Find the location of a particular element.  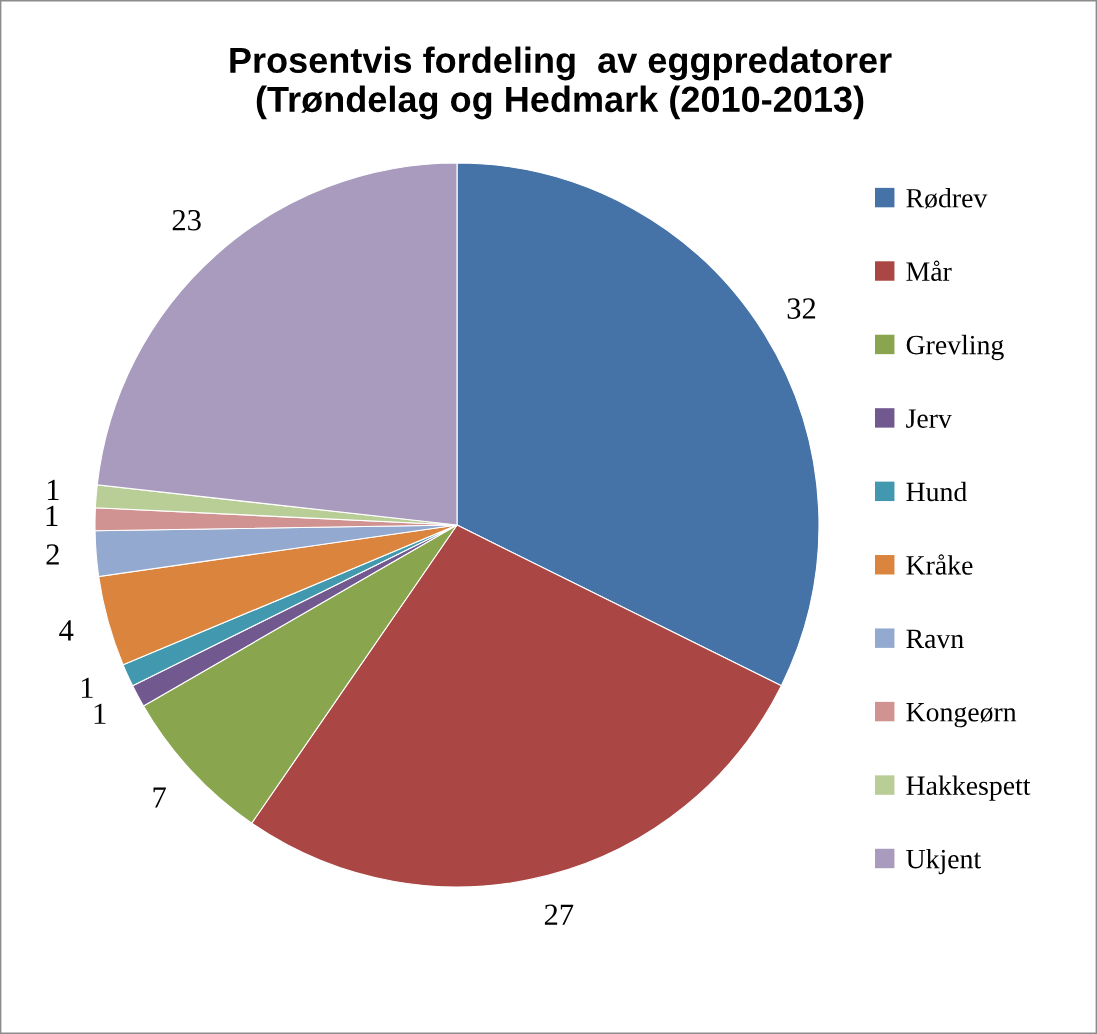

legend-label: Mår is located at coordinates (929, 270).